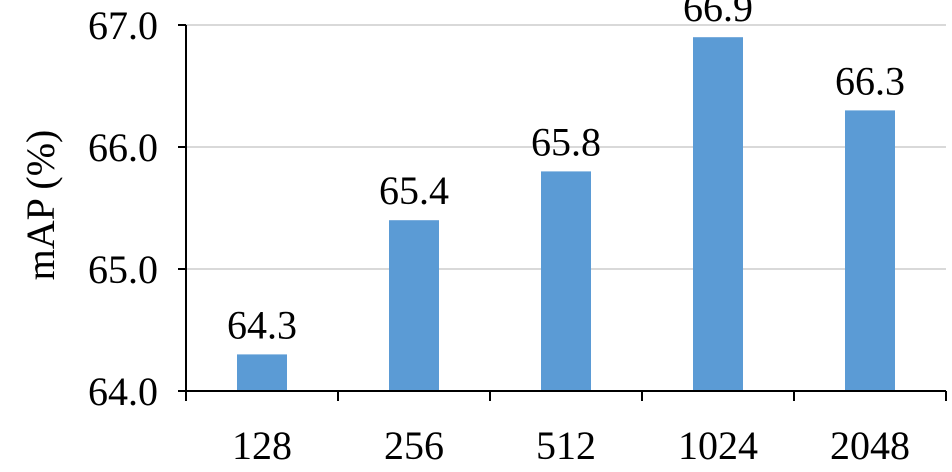  I want to click on y-axis-label: mAP (%), so click(40, 205).